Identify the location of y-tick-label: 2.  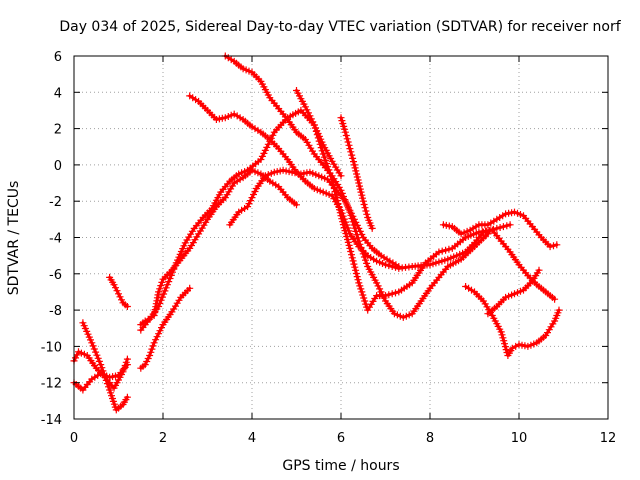
(58, 130).